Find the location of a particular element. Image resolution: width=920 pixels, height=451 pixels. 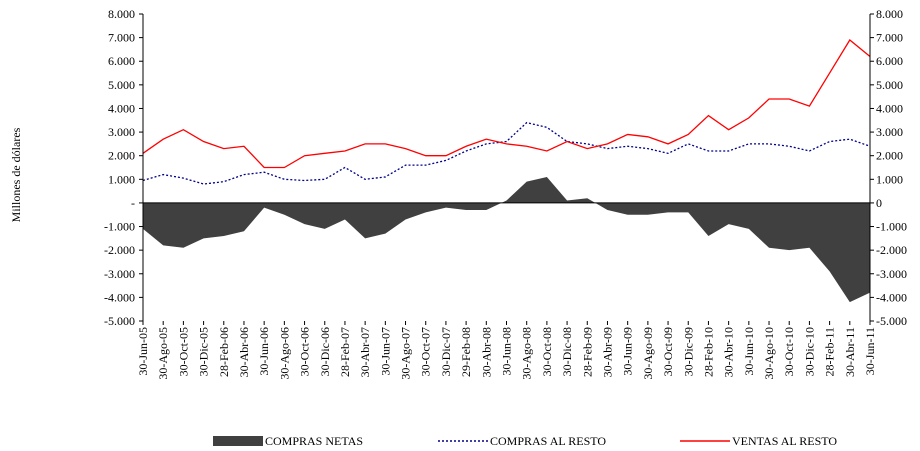

x-tick-label: 30-Jun-11 is located at coordinates (870, 351).